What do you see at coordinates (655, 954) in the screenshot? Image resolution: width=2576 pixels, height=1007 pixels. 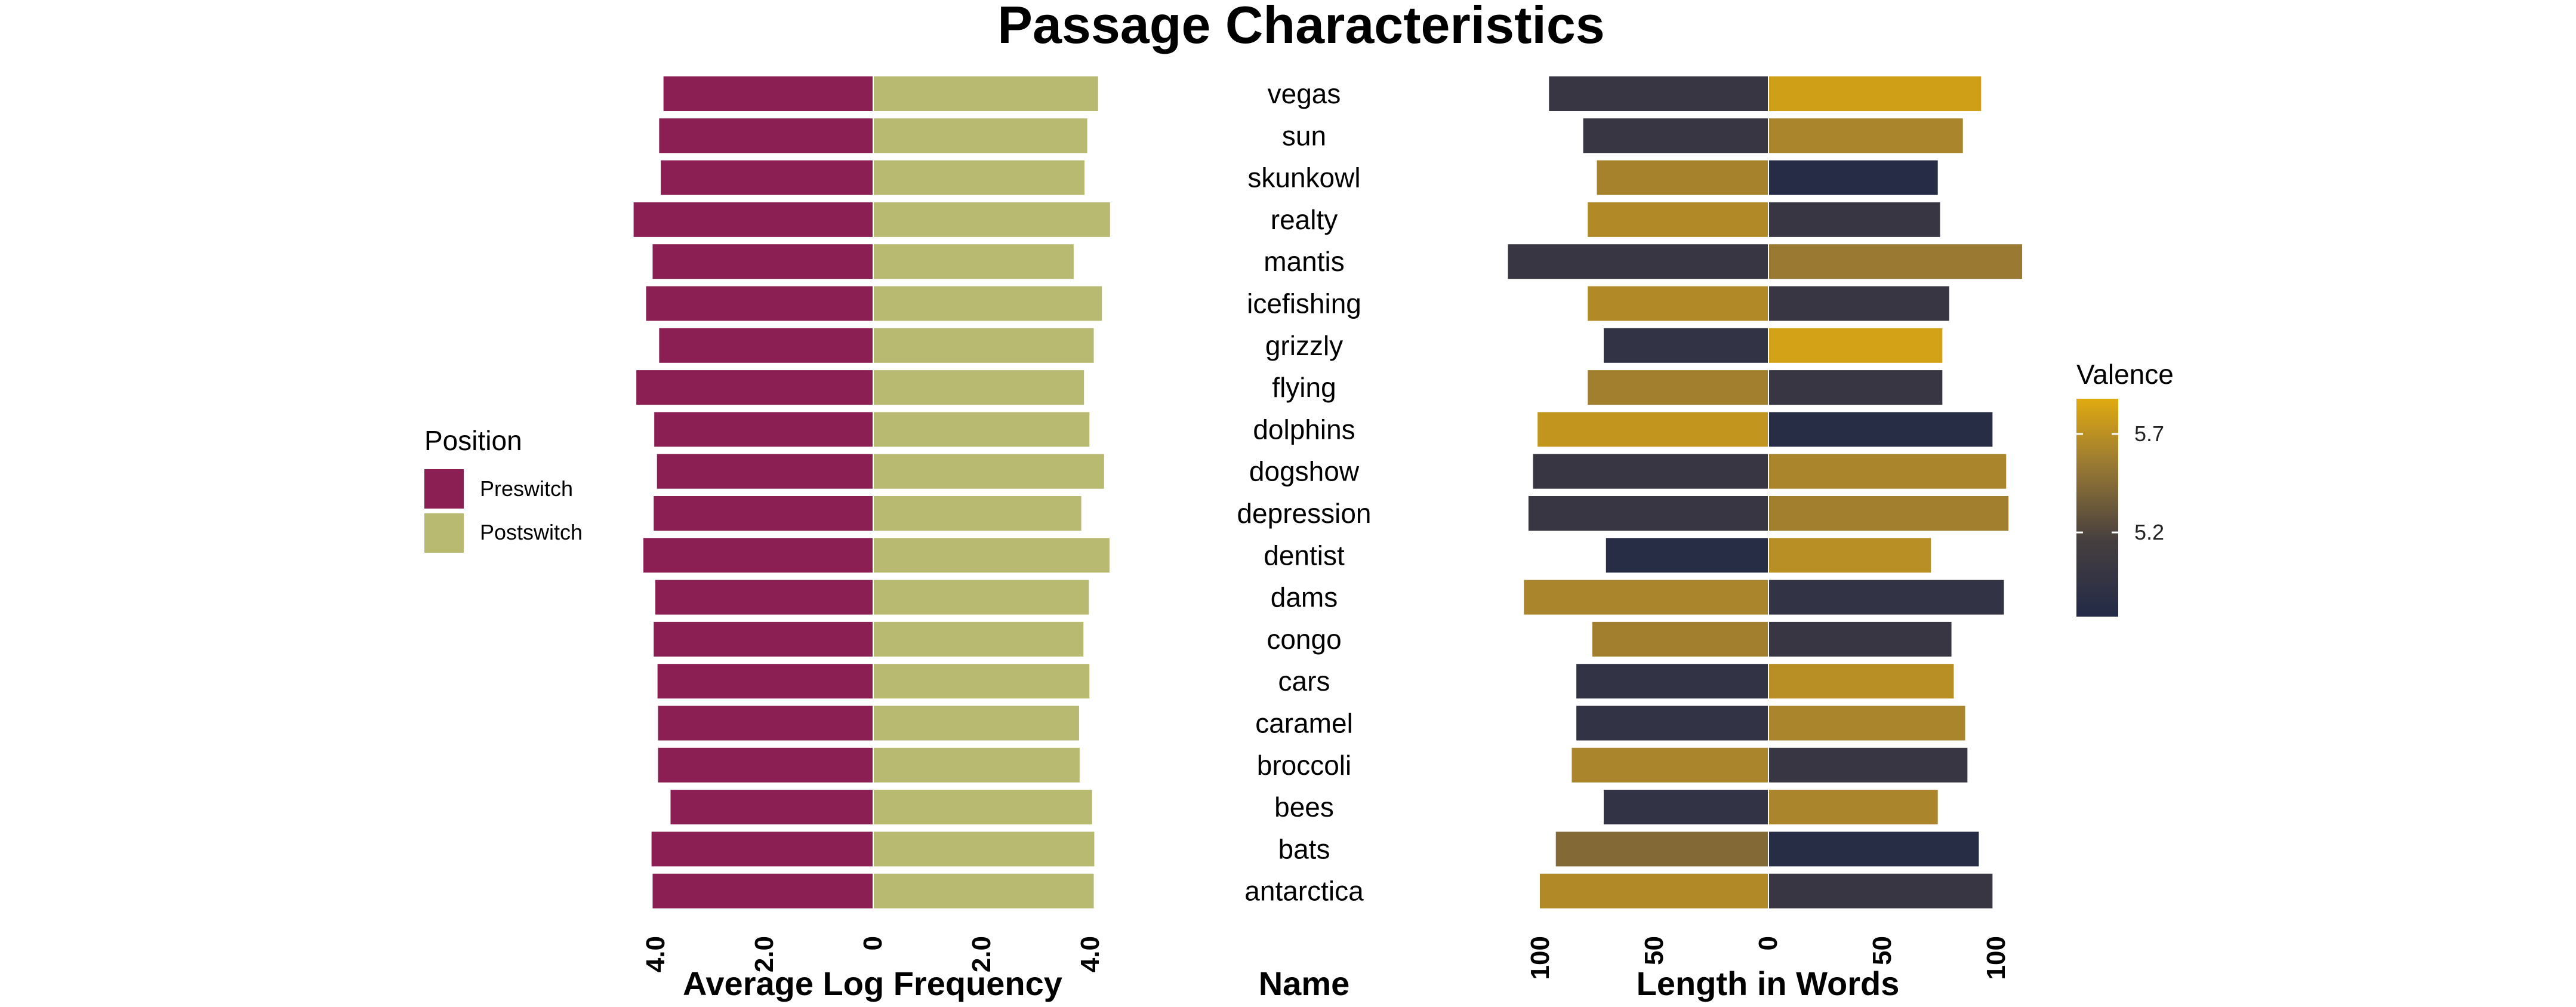 I see `freq-tick-label-0: 4.0` at bounding box center [655, 954].